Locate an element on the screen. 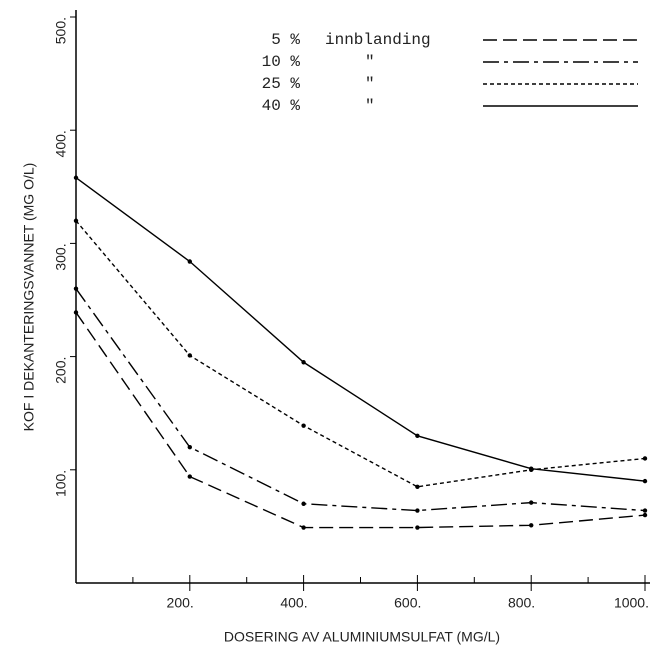 This screenshot has width=661, height=652. x-tick-label: 600. is located at coordinates (407, 603).